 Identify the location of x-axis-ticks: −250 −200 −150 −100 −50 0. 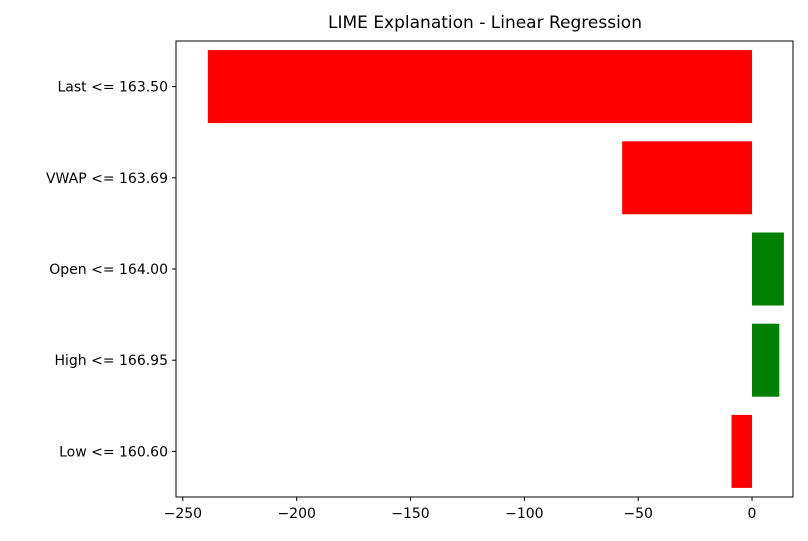
(460, 509).